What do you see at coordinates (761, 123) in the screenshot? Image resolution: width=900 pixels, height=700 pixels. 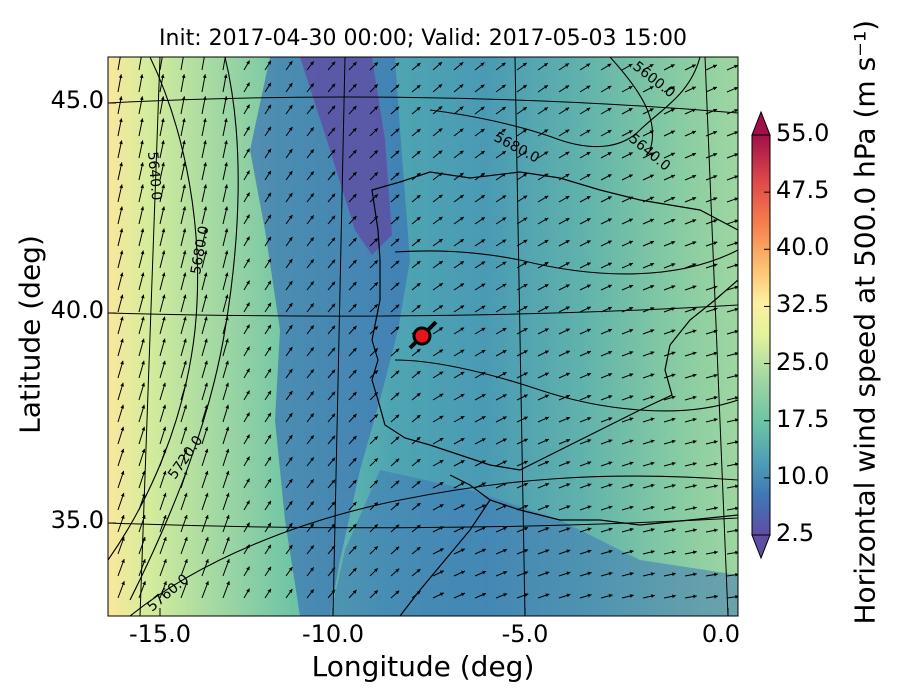 I see `colorbar-extend-max` at bounding box center [761, 123].